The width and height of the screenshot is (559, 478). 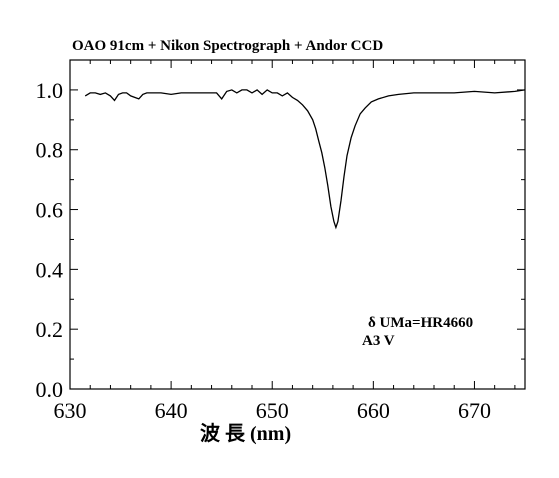 What do you see at coordinates (171, 410) in the screenshot?
I see `x-tick-label: 640` at bounding box center [171, 410].